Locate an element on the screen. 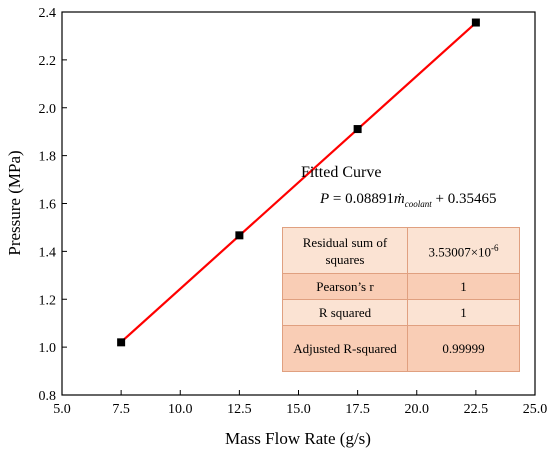  eq-var: ṁ is located at coordinates (399, 199).